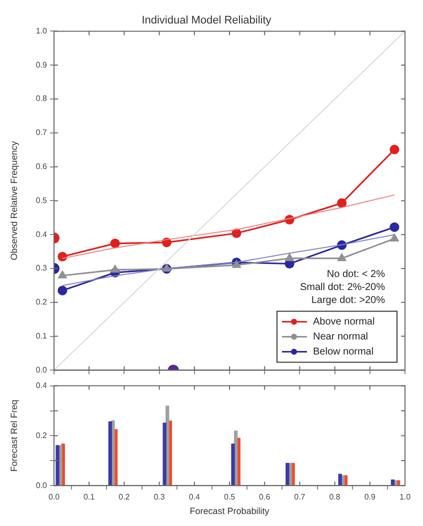  Describe the element at coordinates (42, 336) in the screenshot. I see `y-tick-label: 0.1` at that location.